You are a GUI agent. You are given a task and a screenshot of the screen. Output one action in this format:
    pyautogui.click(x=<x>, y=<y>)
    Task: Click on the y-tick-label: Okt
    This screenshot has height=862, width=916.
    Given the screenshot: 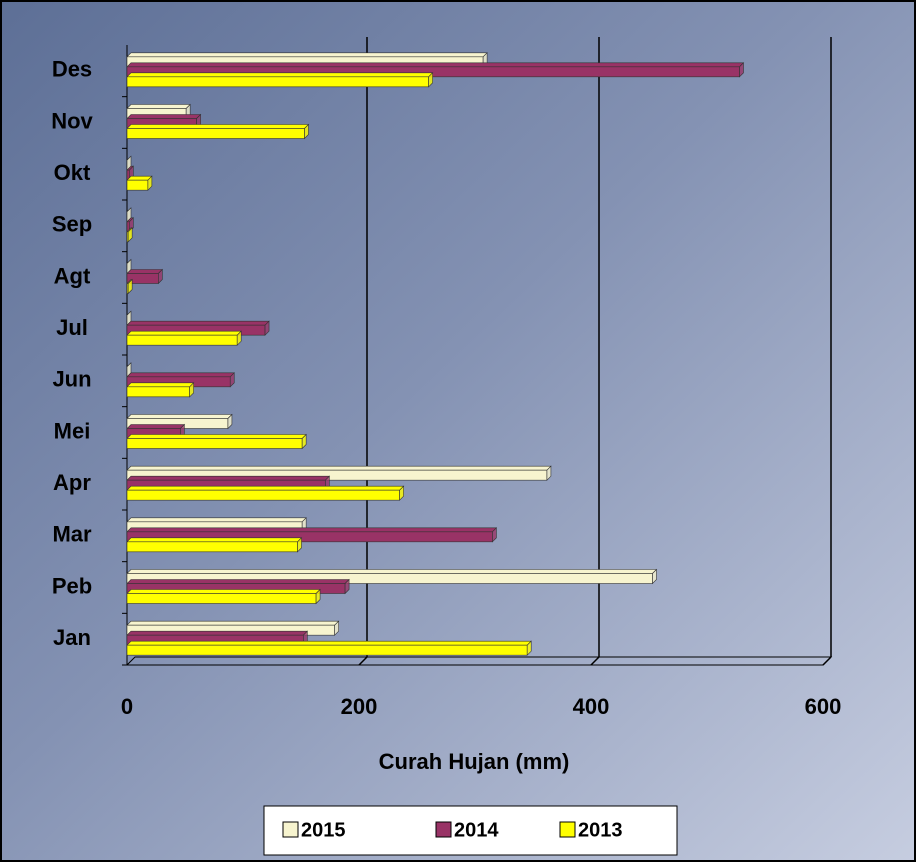 What is the action you would take?
    pyautogui.click(x=72, y=172)
    